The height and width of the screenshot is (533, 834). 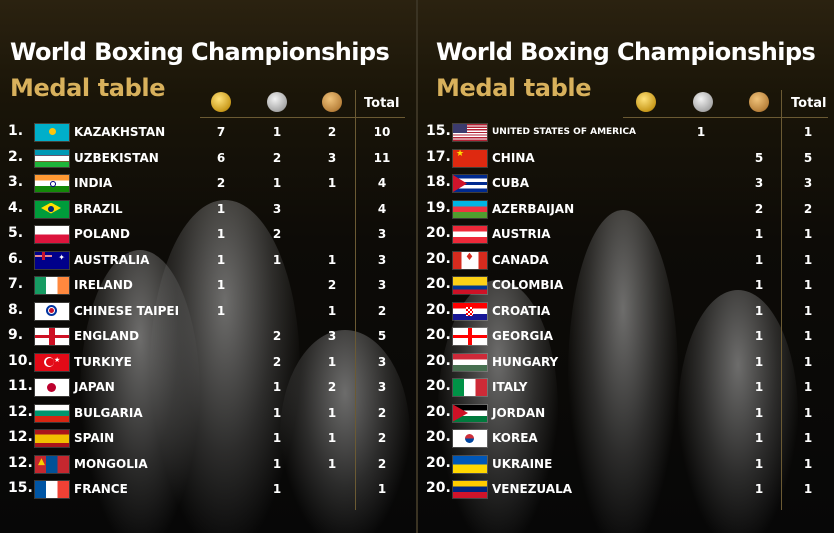 I want to click on country-name: VENEZUALA, so click(x=532, y=489).